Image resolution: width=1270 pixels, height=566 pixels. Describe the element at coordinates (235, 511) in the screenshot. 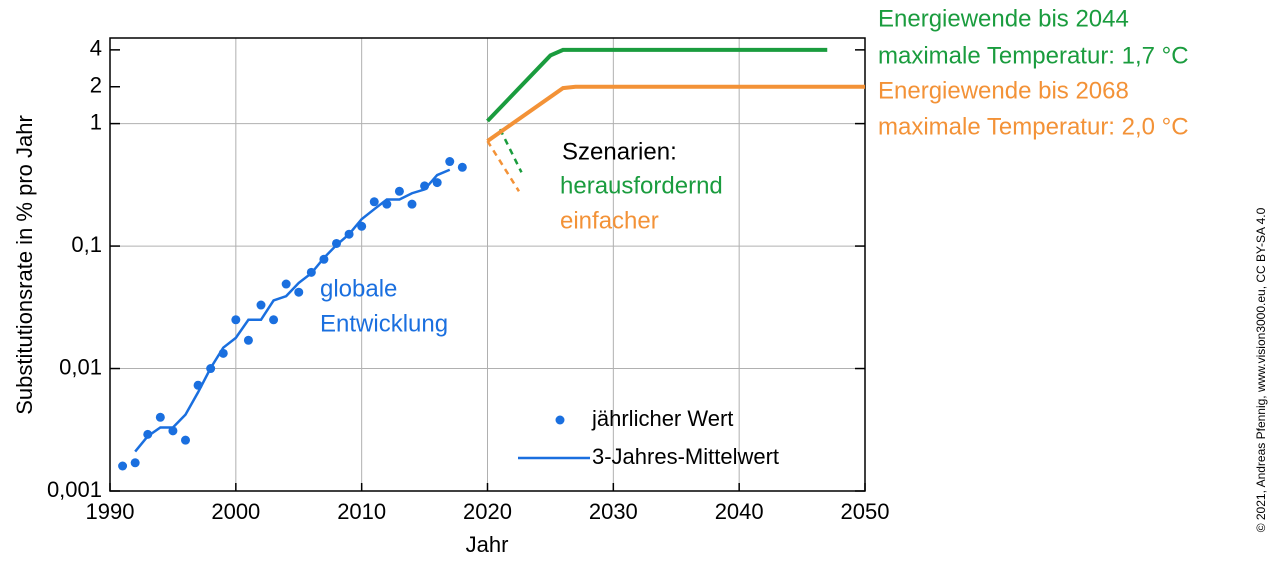

I see `x-tick-label: 2000` at that location.